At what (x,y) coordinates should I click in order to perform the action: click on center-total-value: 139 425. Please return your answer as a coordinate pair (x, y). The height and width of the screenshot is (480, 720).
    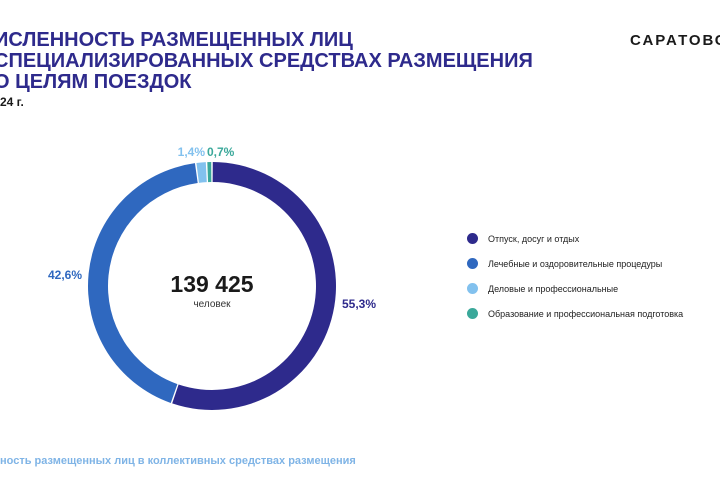
    Looking at the image, I should click on (211, 284).